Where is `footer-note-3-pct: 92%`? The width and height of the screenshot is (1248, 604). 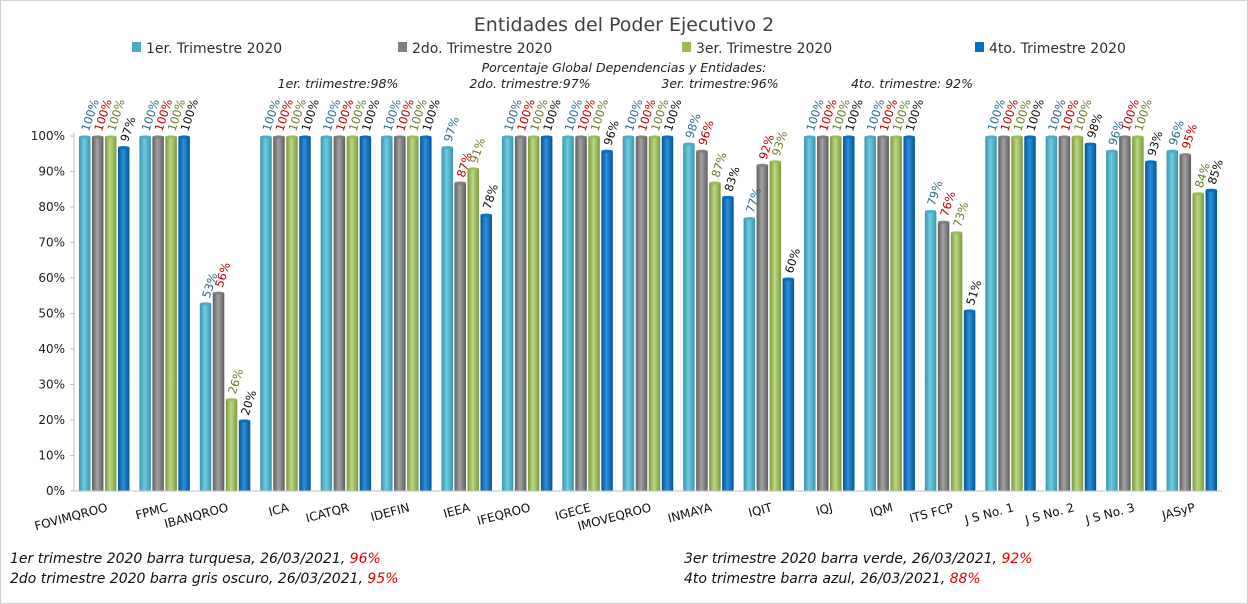
footer-note-3-pct: 92% is located at coordinates (1017, 559).